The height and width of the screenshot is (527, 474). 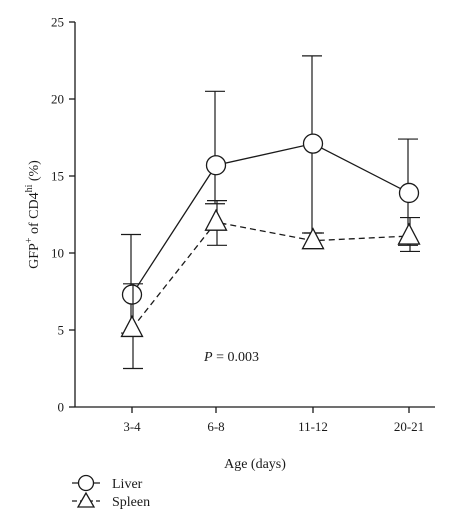 What do you see at coordinates (273, 420) in the screenshot?
I see `x-ticks: 3-4 6-8 11-12 20-21` at bounding box center [273, 420].